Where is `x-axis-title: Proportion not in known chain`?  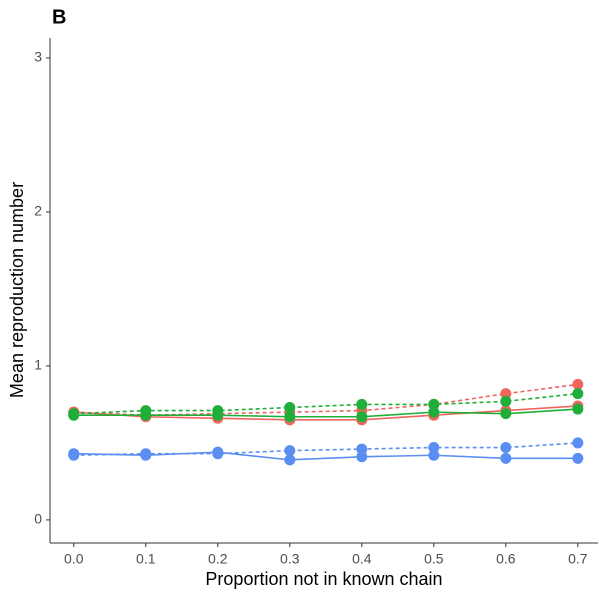
x-axis-title: Proportion not in known chain is located at coordinates (323, 579).